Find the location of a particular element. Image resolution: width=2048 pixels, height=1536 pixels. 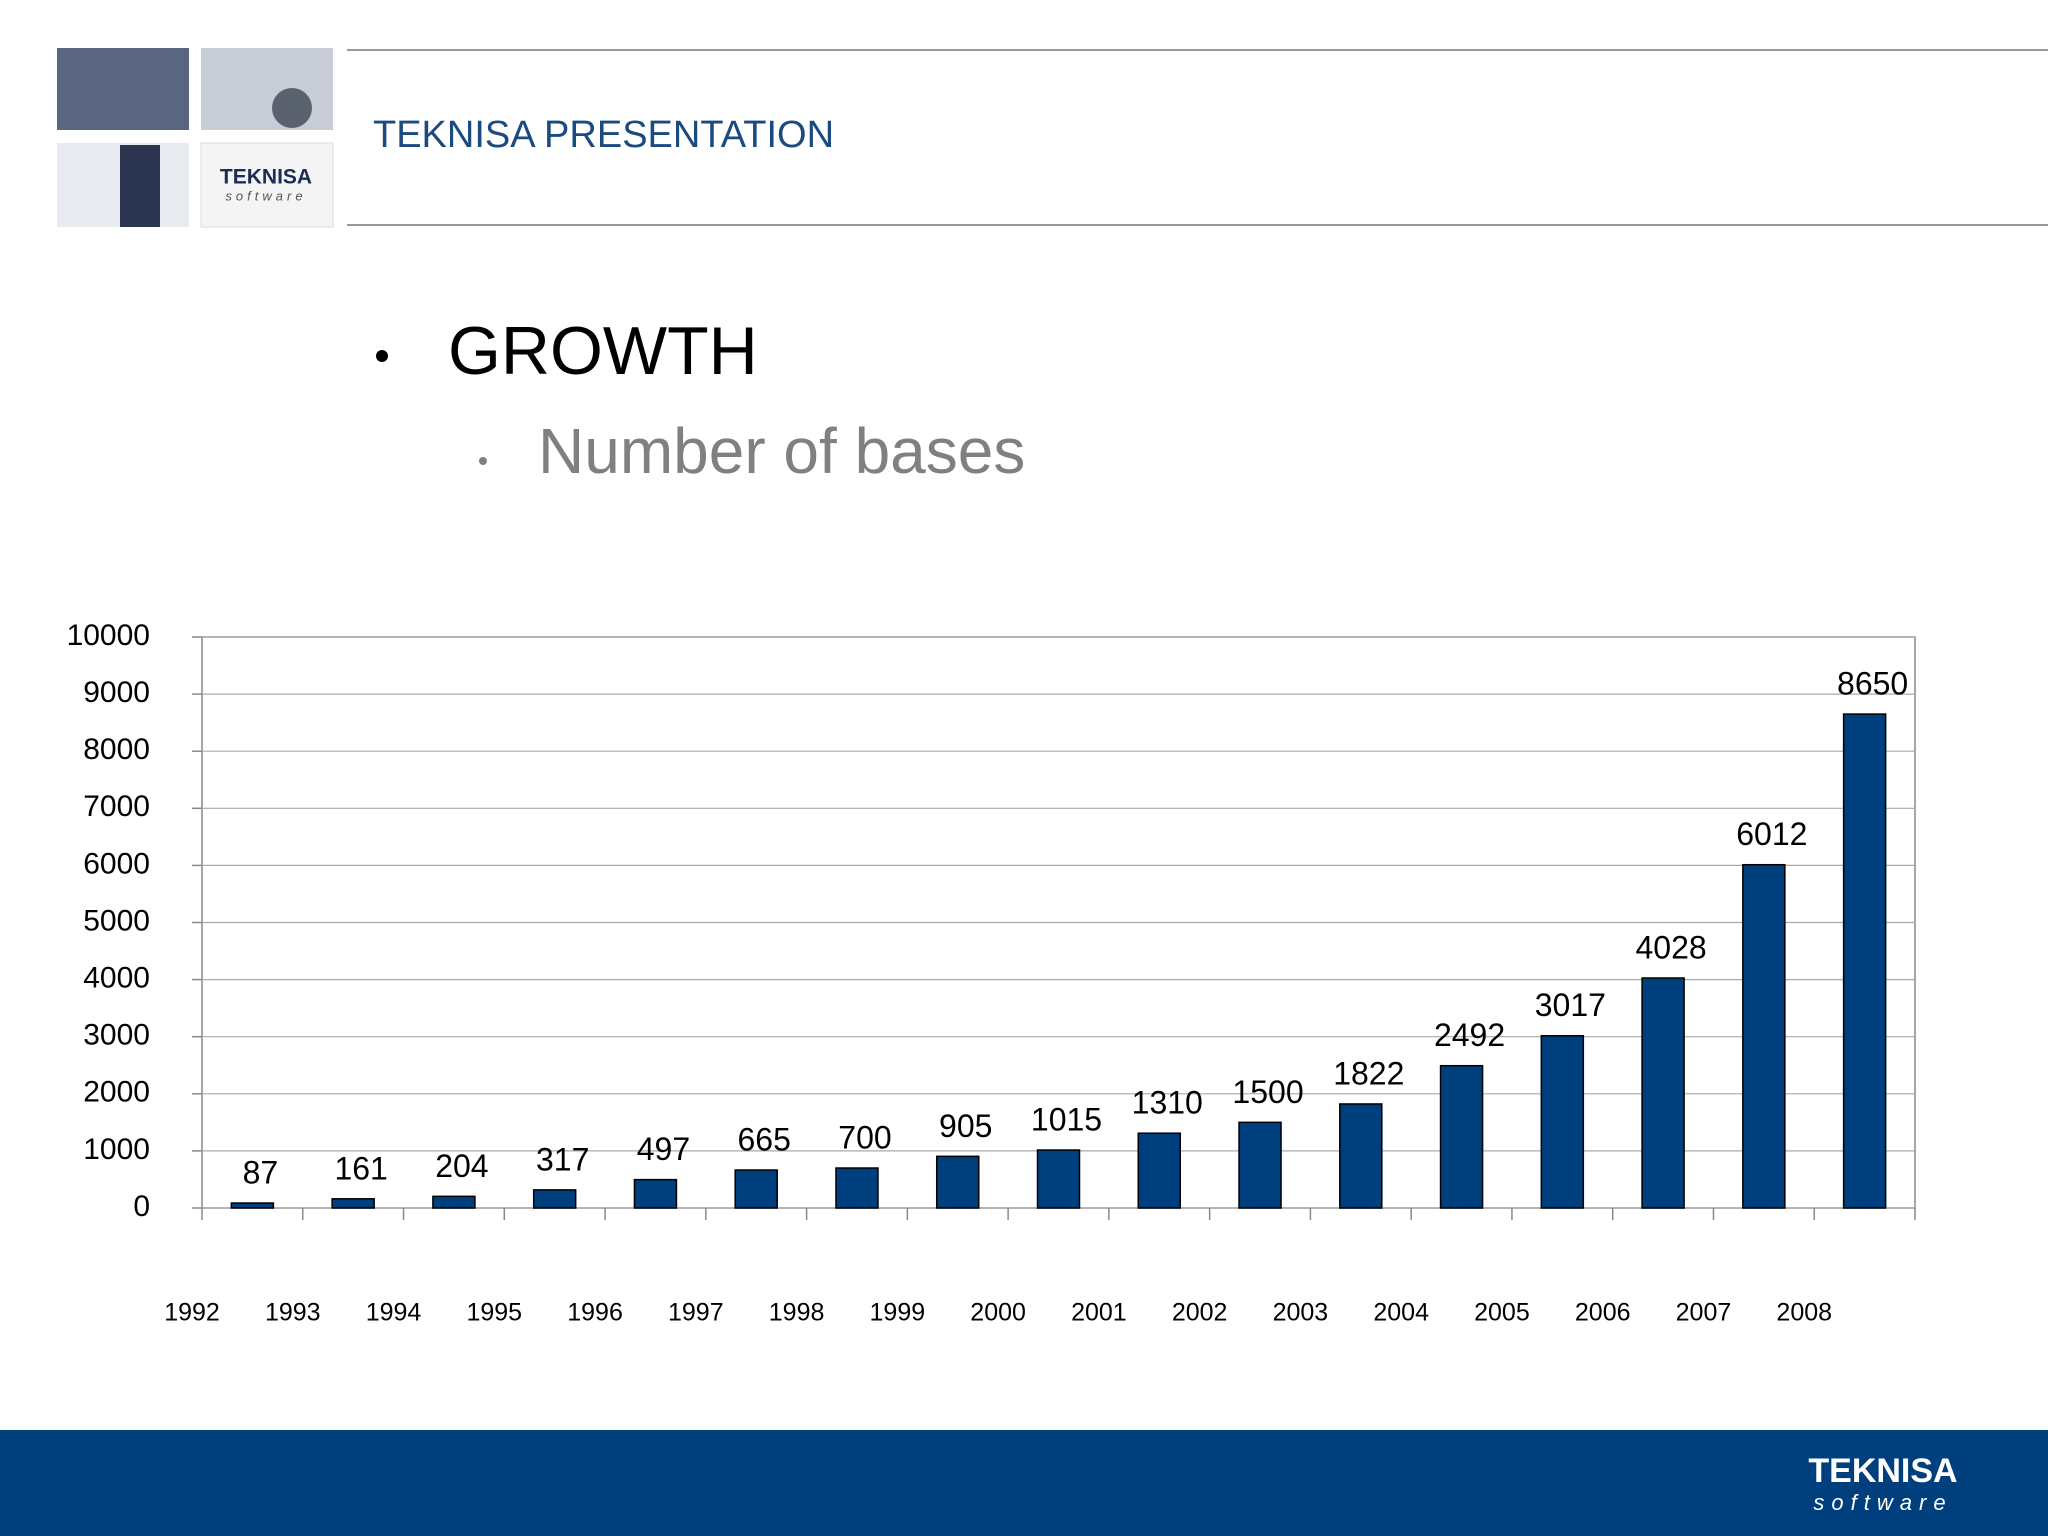

globe-icon is located at coordinates (292, 108).